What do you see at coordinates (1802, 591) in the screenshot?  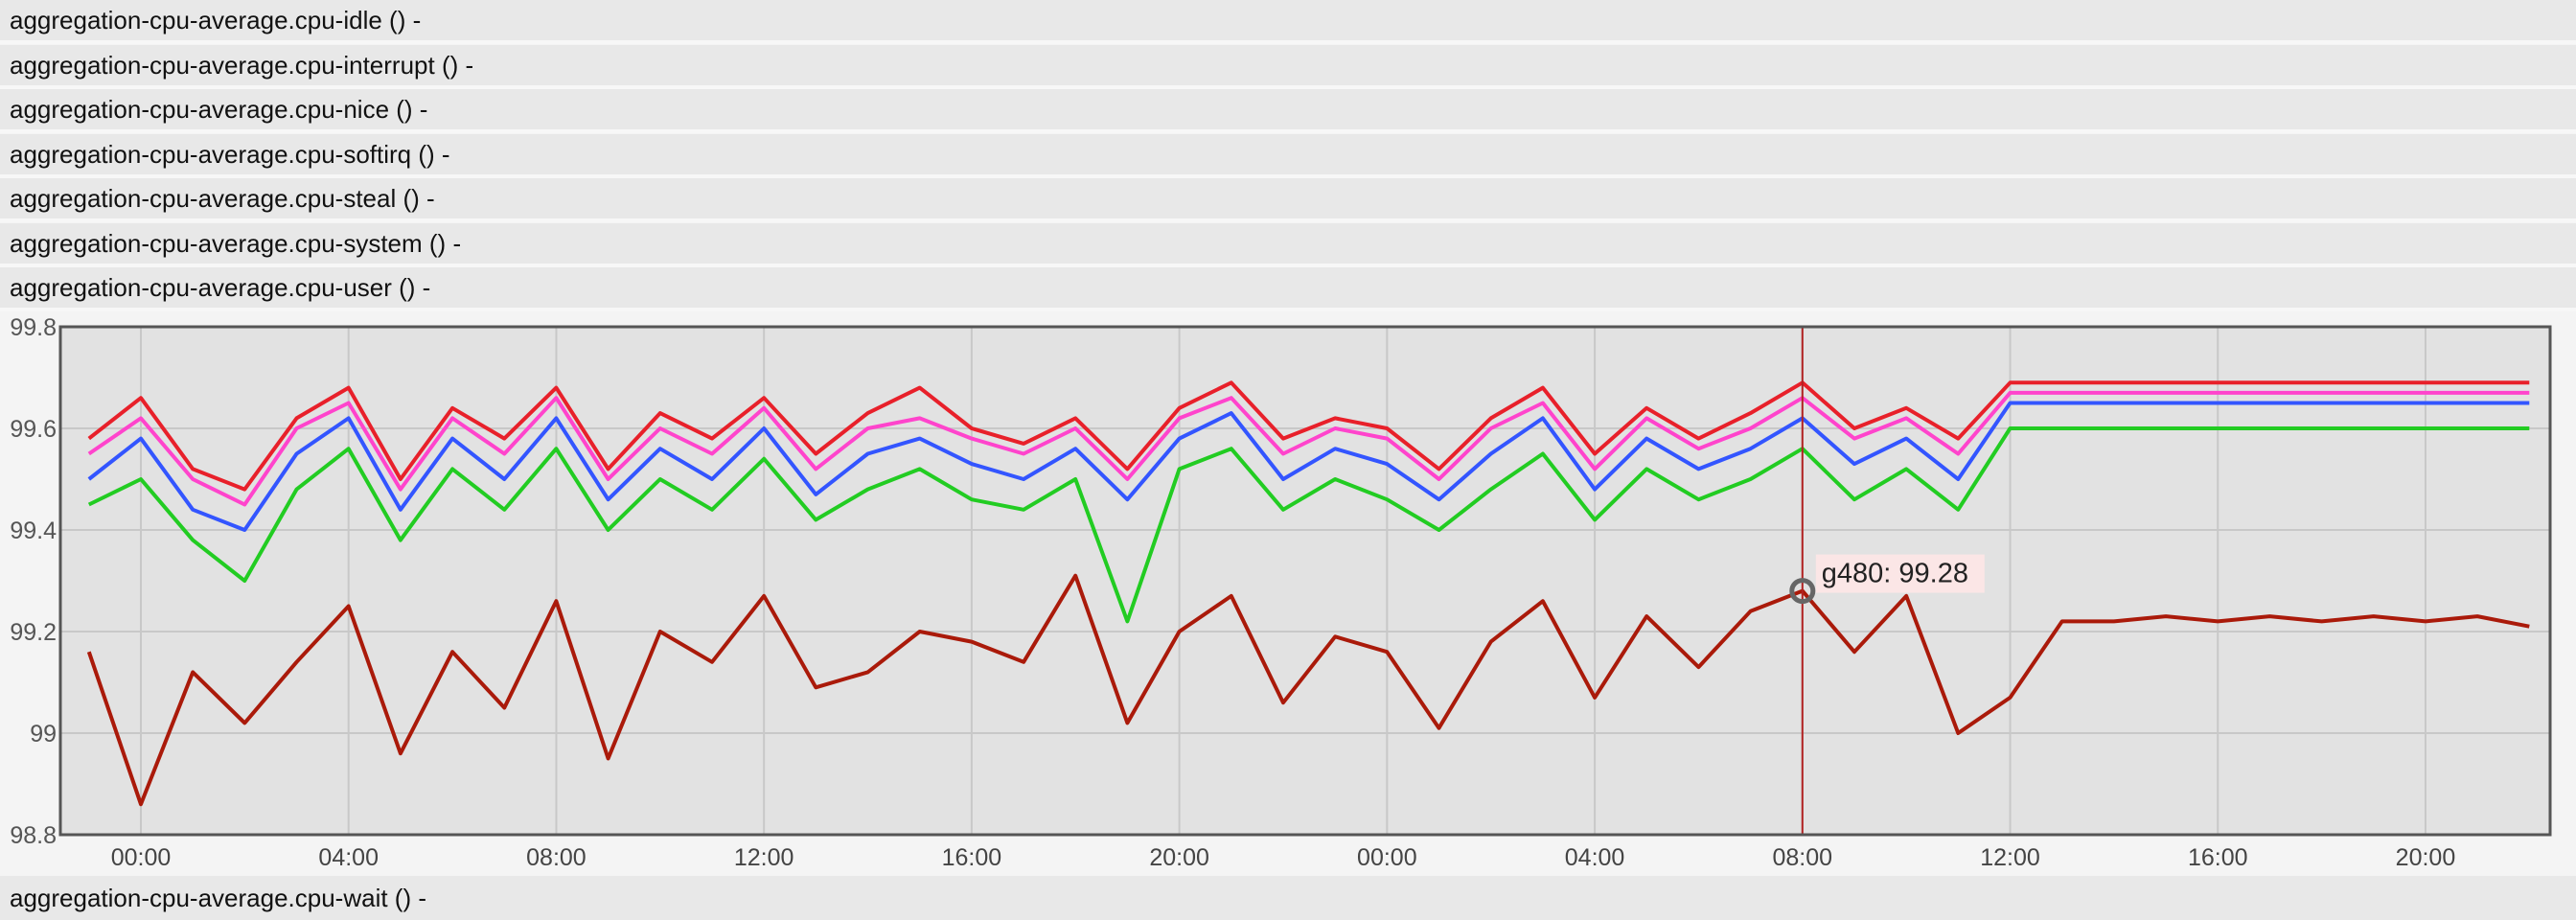 I see `hover-marker` at bounding box center [1802, 591].